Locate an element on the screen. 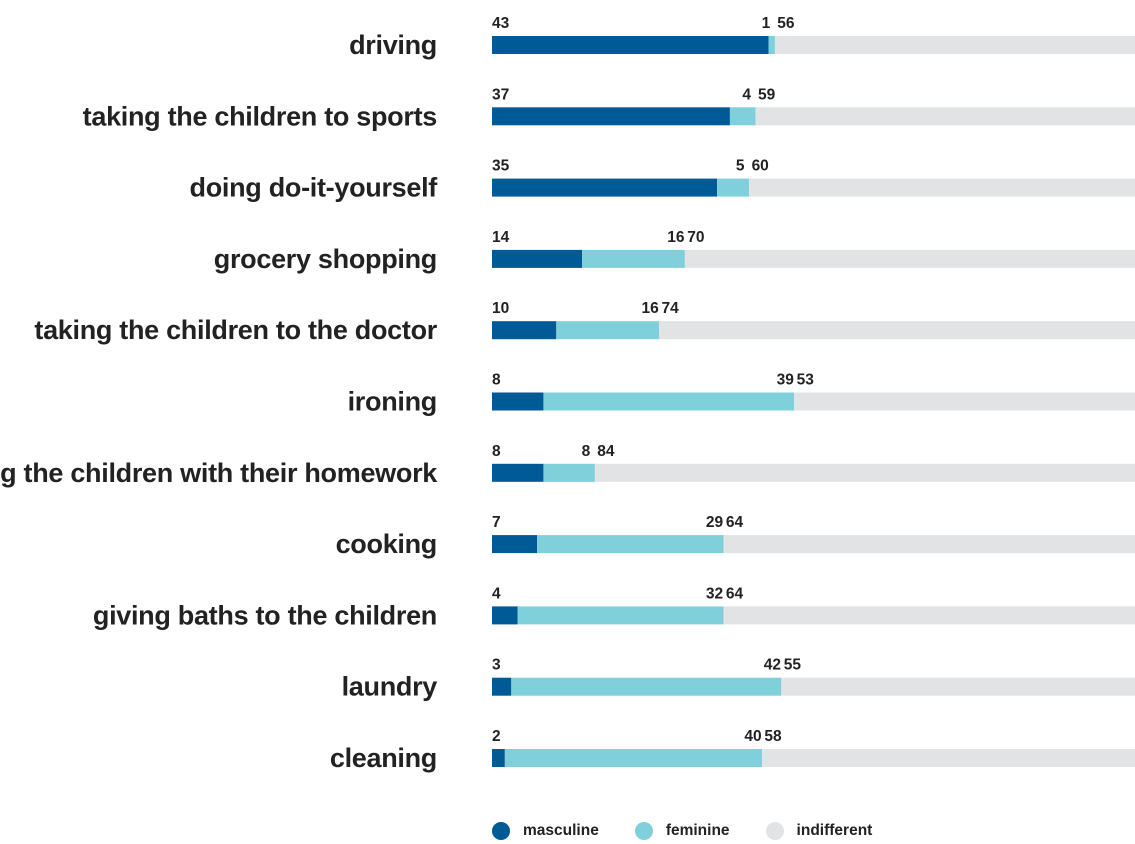 This screenshot has width=1135, height=844. category-label: taking the children to sports is located at coordinates (260, 116).